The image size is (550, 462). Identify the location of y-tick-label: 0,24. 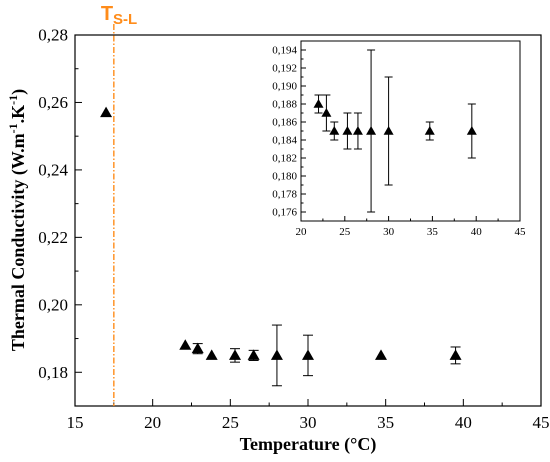
(53, 170).